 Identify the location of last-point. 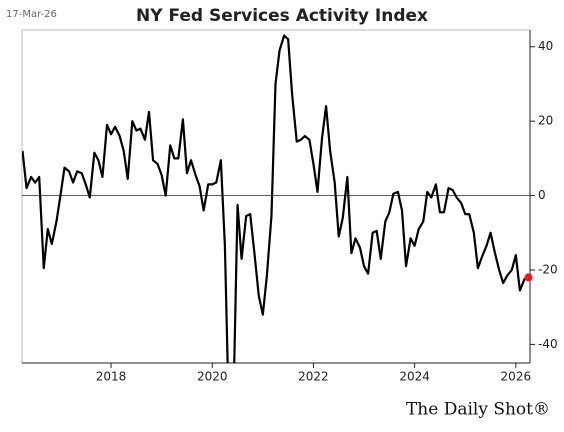
(528, 277).